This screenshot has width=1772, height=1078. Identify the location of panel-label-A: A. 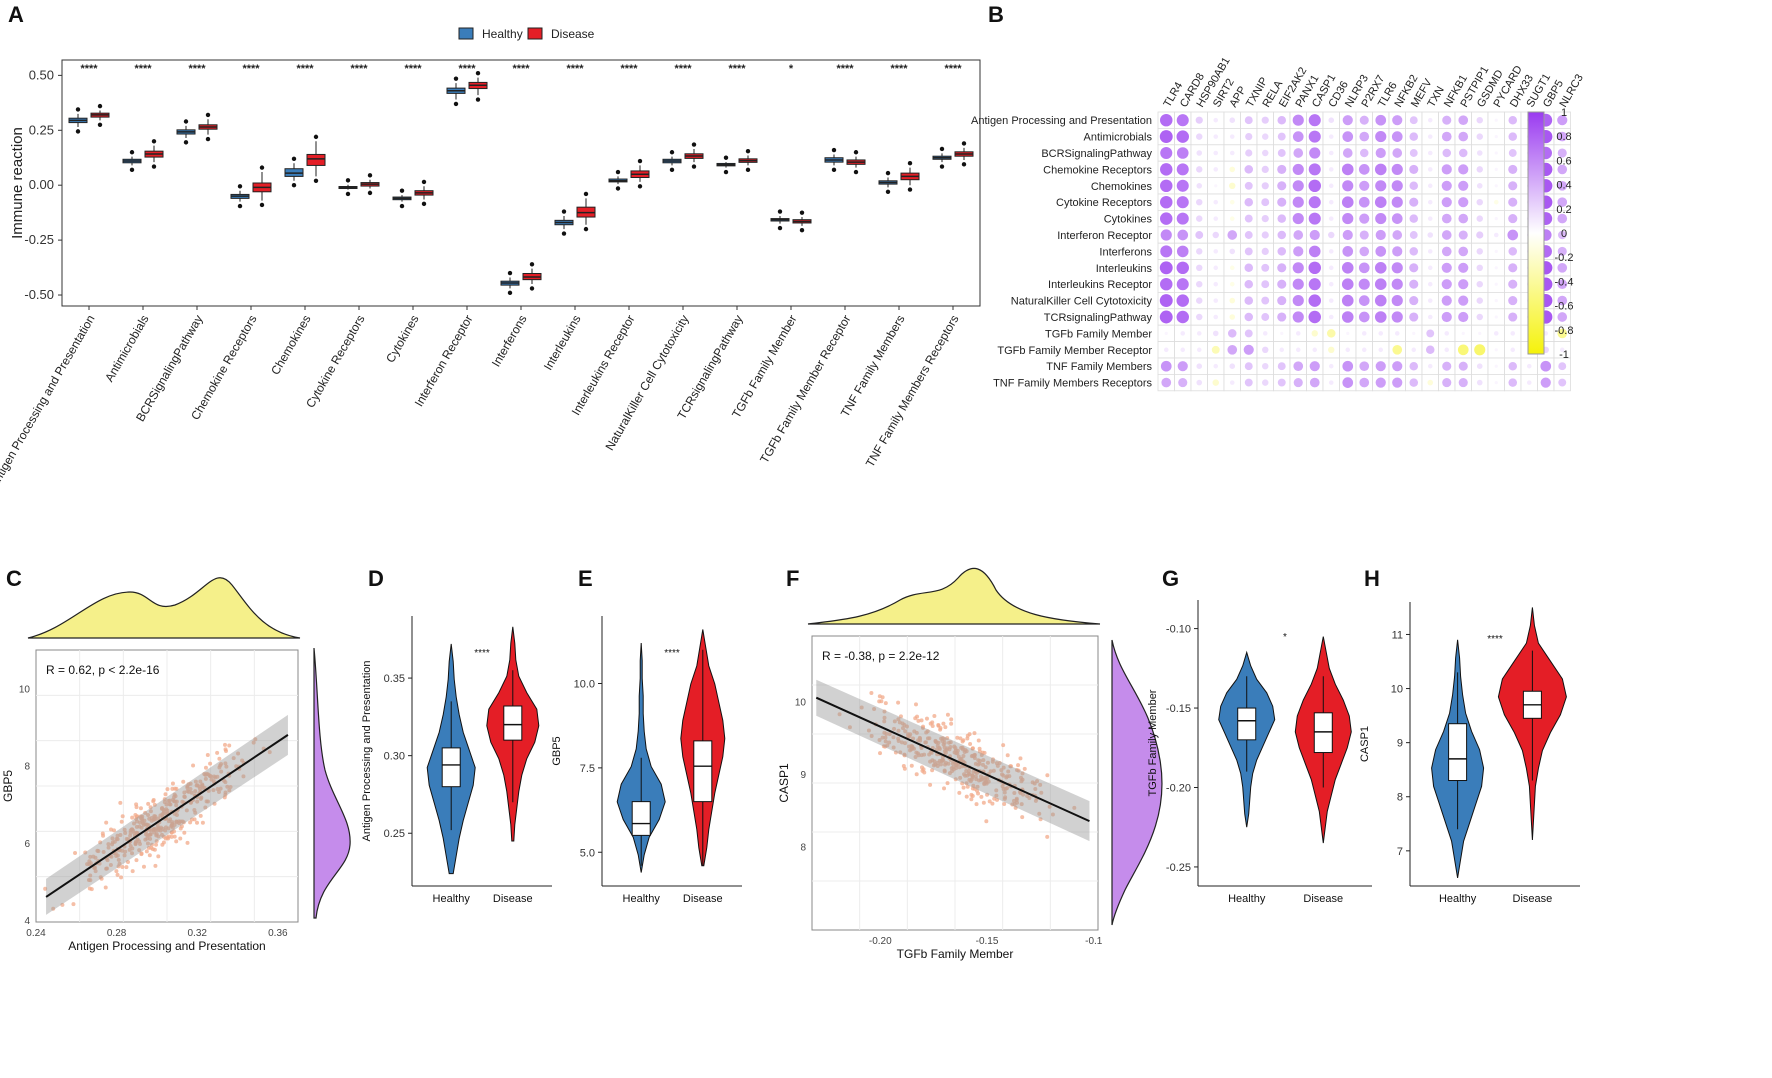
(16, 14).